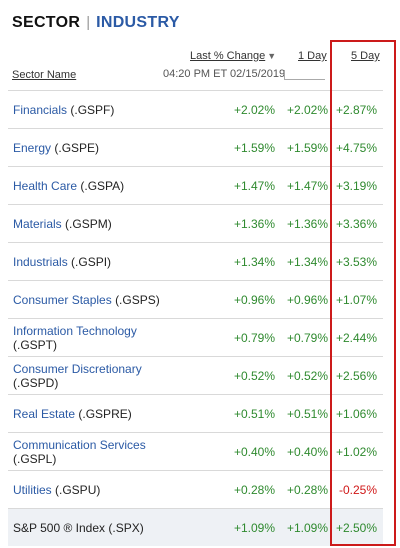 This screenshot has height=548, width=400. What do you see at coordinates (307, 451) in the screenshot?
I see `one-day-value: +0.40%` at bounding box center [307, 451].